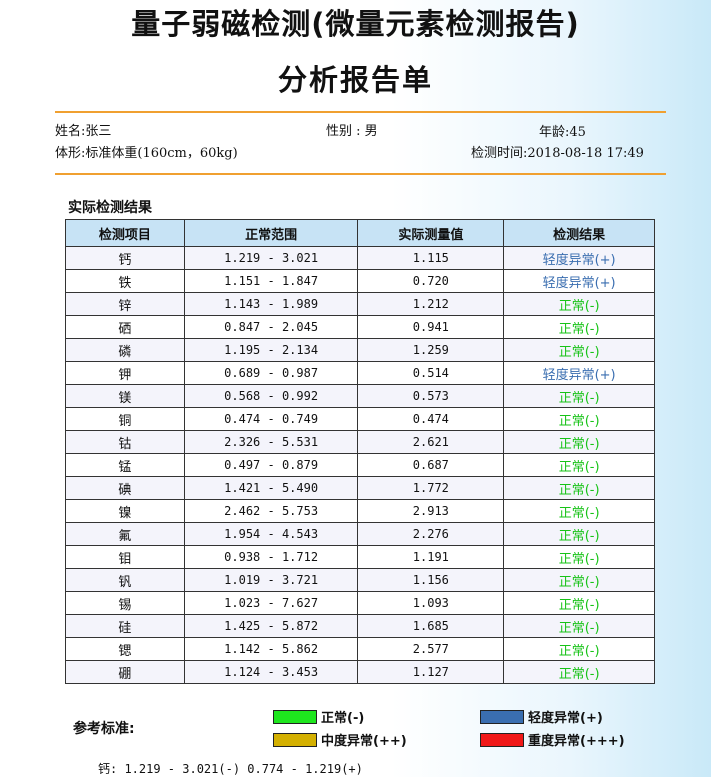  What do you see at coordinates (125, 373) in the screenshot?
I see `cell-item: 钾` at bounding box center [125, 373].